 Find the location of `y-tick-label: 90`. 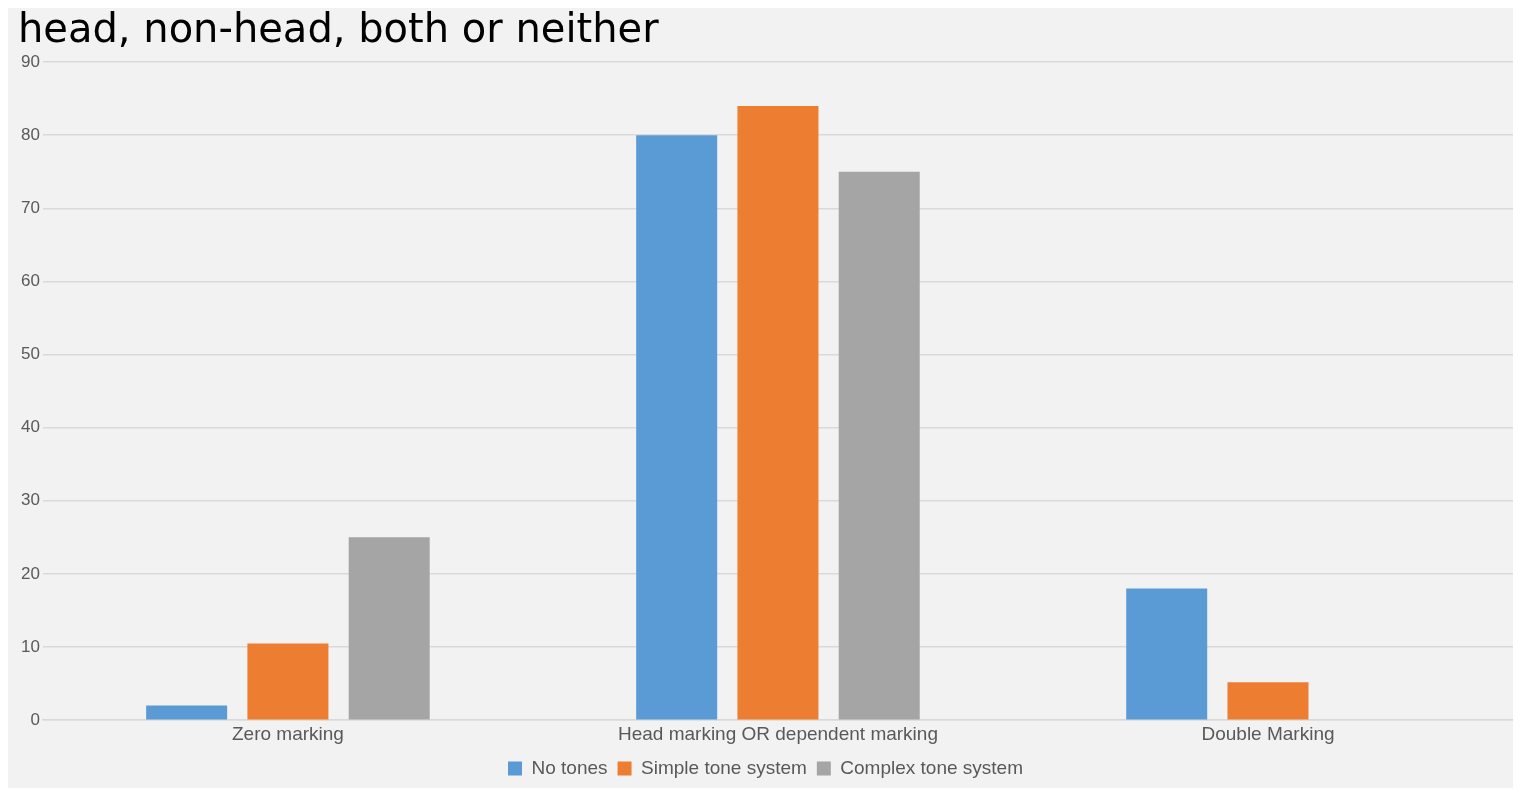

y-tick-label: 90 is located at coordinates (30, 61).